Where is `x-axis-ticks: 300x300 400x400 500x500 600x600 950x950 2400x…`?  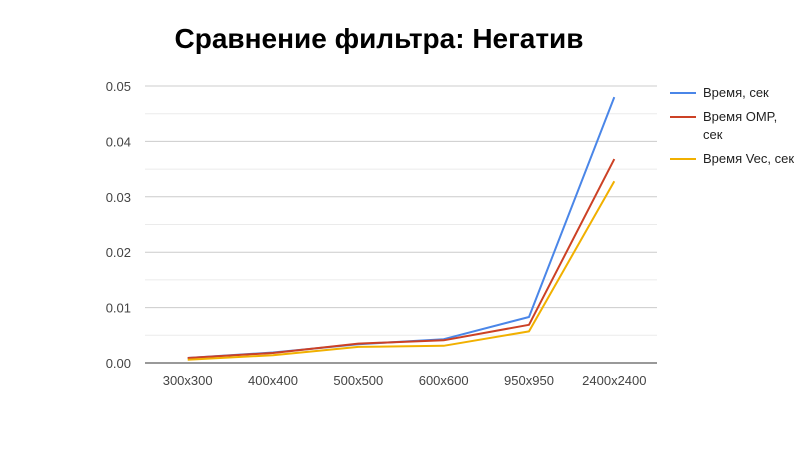 x-axis-ticks: 300x300 400x400 500x500 600x600 950x950 2400x… is located at coordinates (405, 380).